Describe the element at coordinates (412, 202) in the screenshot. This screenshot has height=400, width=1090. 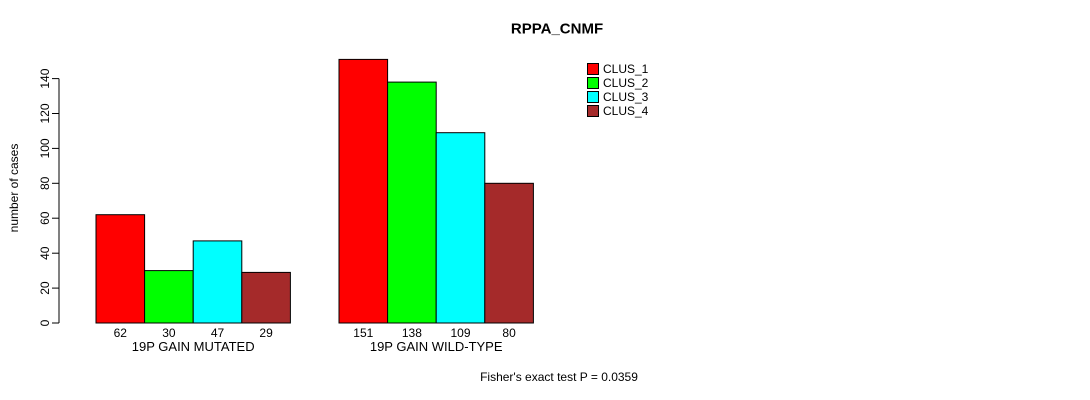
I see `bar-clus_2-group2` at that location.